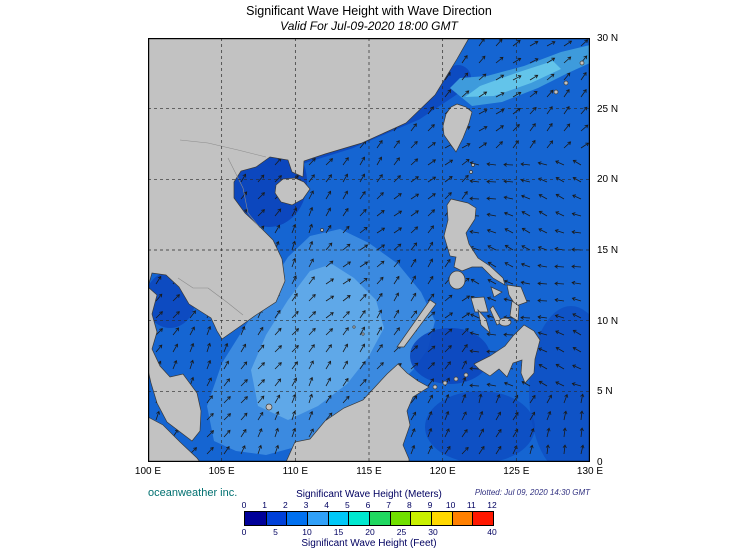  What do you see at coordinates (513, 79) in the screenshot?
I see `kuroshio-streak-core` at bounding box center [513, 79].